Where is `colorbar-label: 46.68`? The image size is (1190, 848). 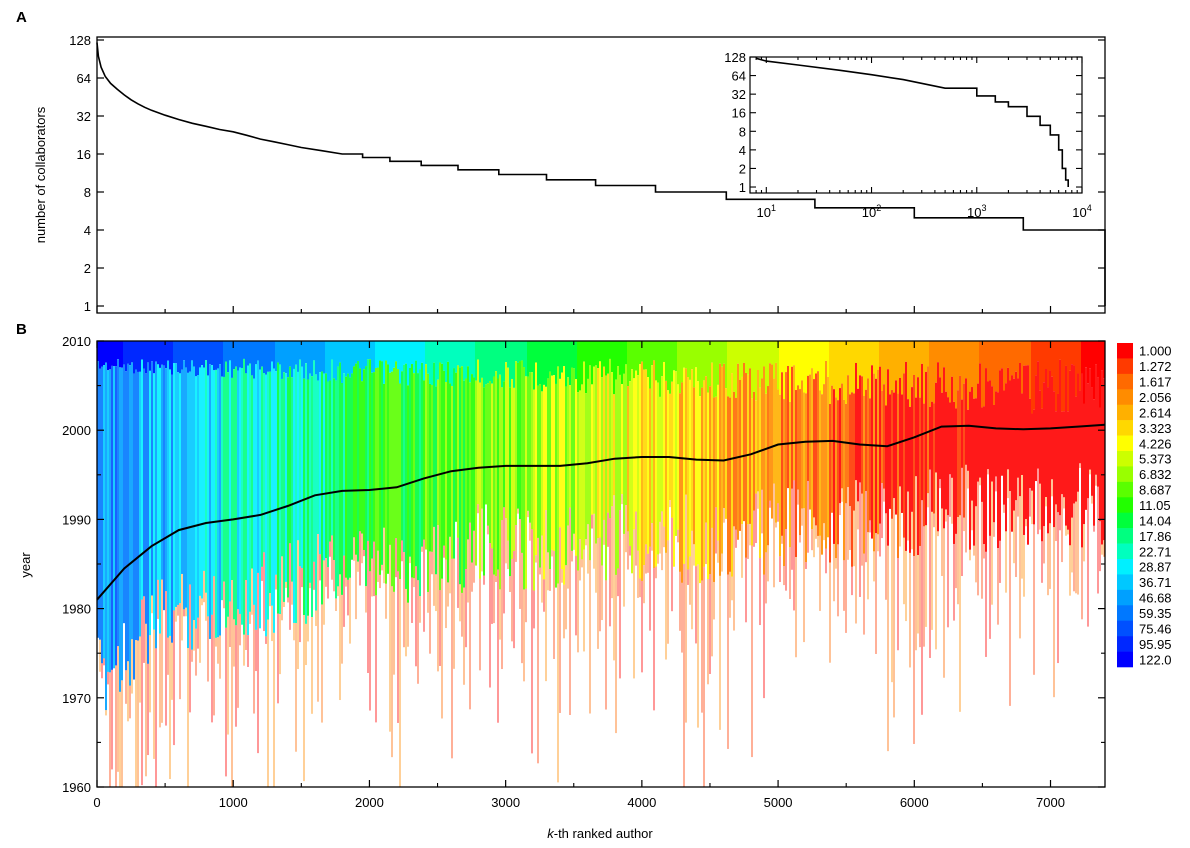 colorbar-label: 46.68 is located at coordinates (1155, 598).